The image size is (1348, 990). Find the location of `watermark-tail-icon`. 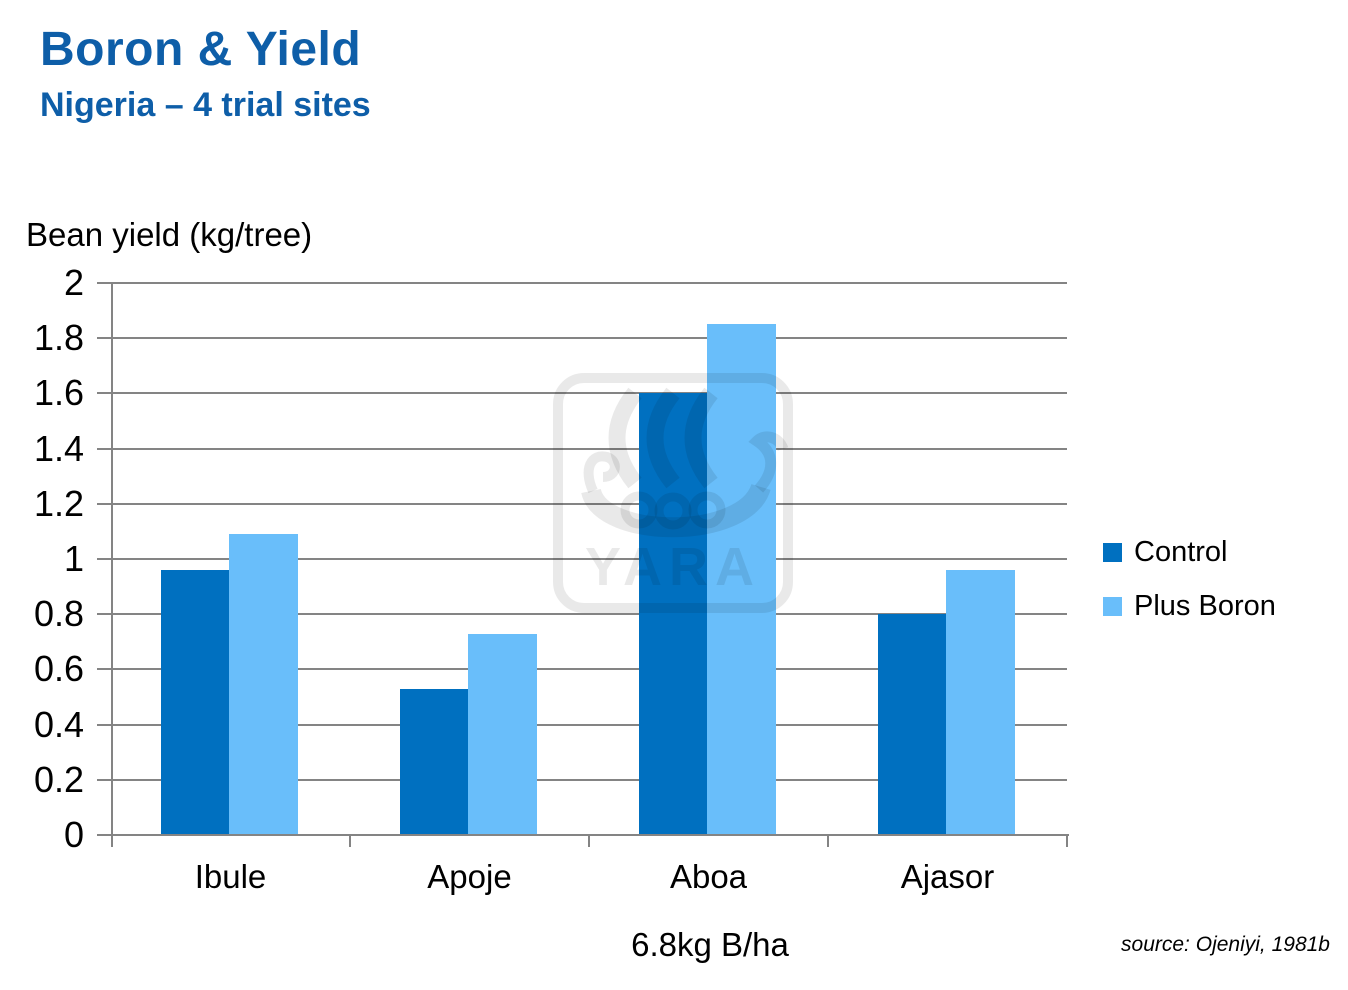

watermark-tail-icon is located at coordinates (601, 472).